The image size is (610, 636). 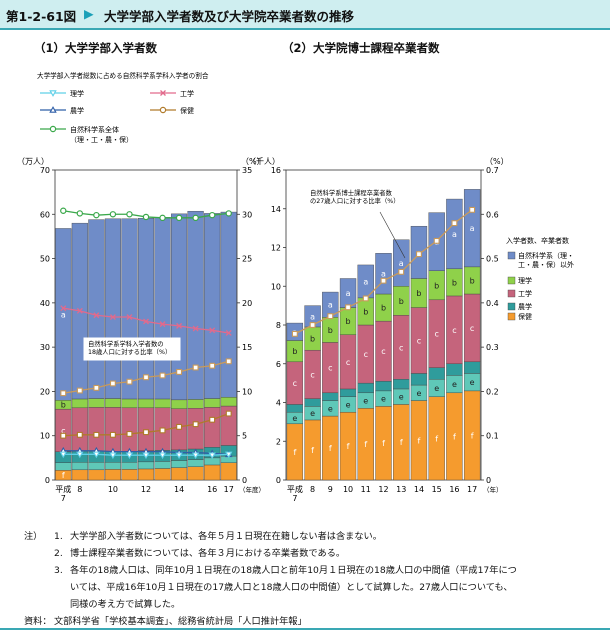 What do you see at coordinates (101, 139) in the screenshot?
I see `legend-shizen-total-sub: （理・工・農・保）` at bounding box center [101, 139].